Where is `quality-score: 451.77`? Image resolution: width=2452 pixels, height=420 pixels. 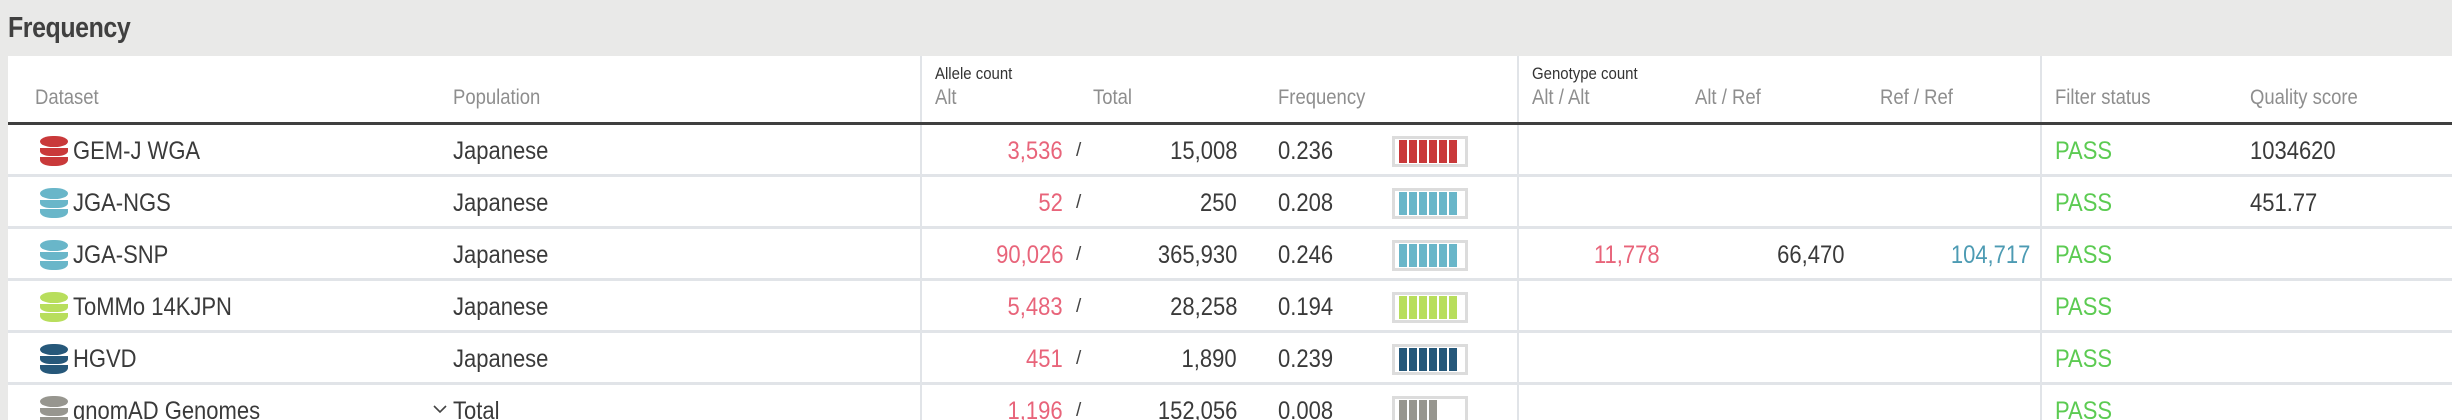 quality-score: 451.77 is located at coordinates (2284, 203).